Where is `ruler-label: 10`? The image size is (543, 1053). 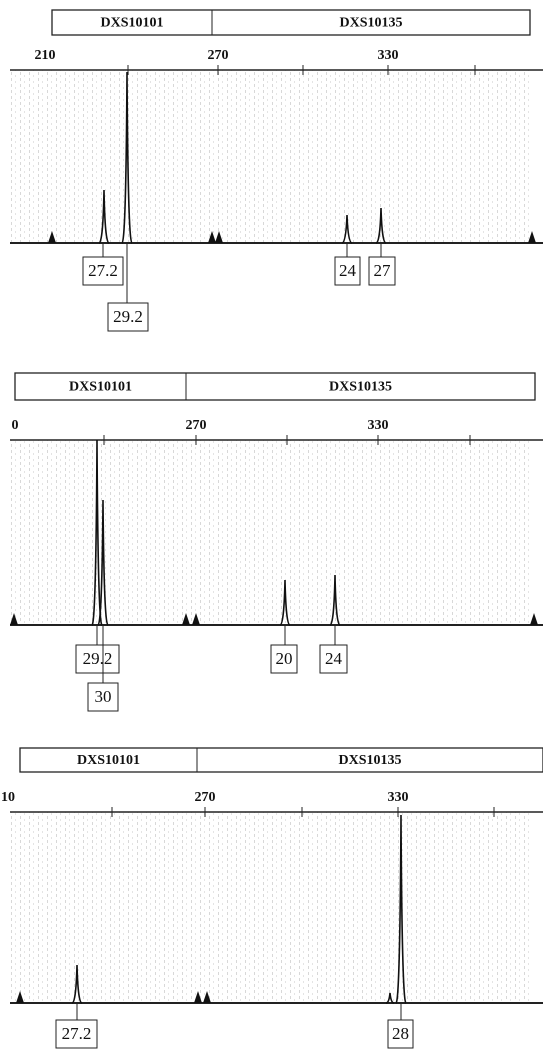
ruler-label: 10 is located at coordinates (8, 797).